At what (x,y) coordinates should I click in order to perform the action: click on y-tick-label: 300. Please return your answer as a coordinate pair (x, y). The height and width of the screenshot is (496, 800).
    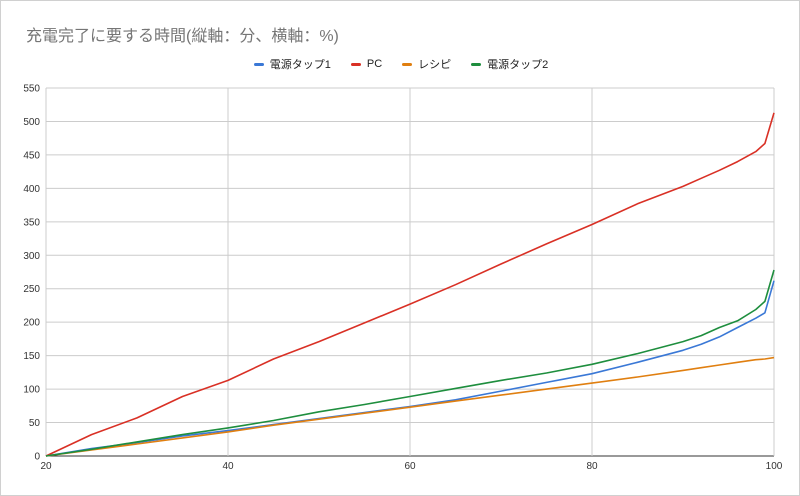
    Looking at the image, I should click on (31, 256).